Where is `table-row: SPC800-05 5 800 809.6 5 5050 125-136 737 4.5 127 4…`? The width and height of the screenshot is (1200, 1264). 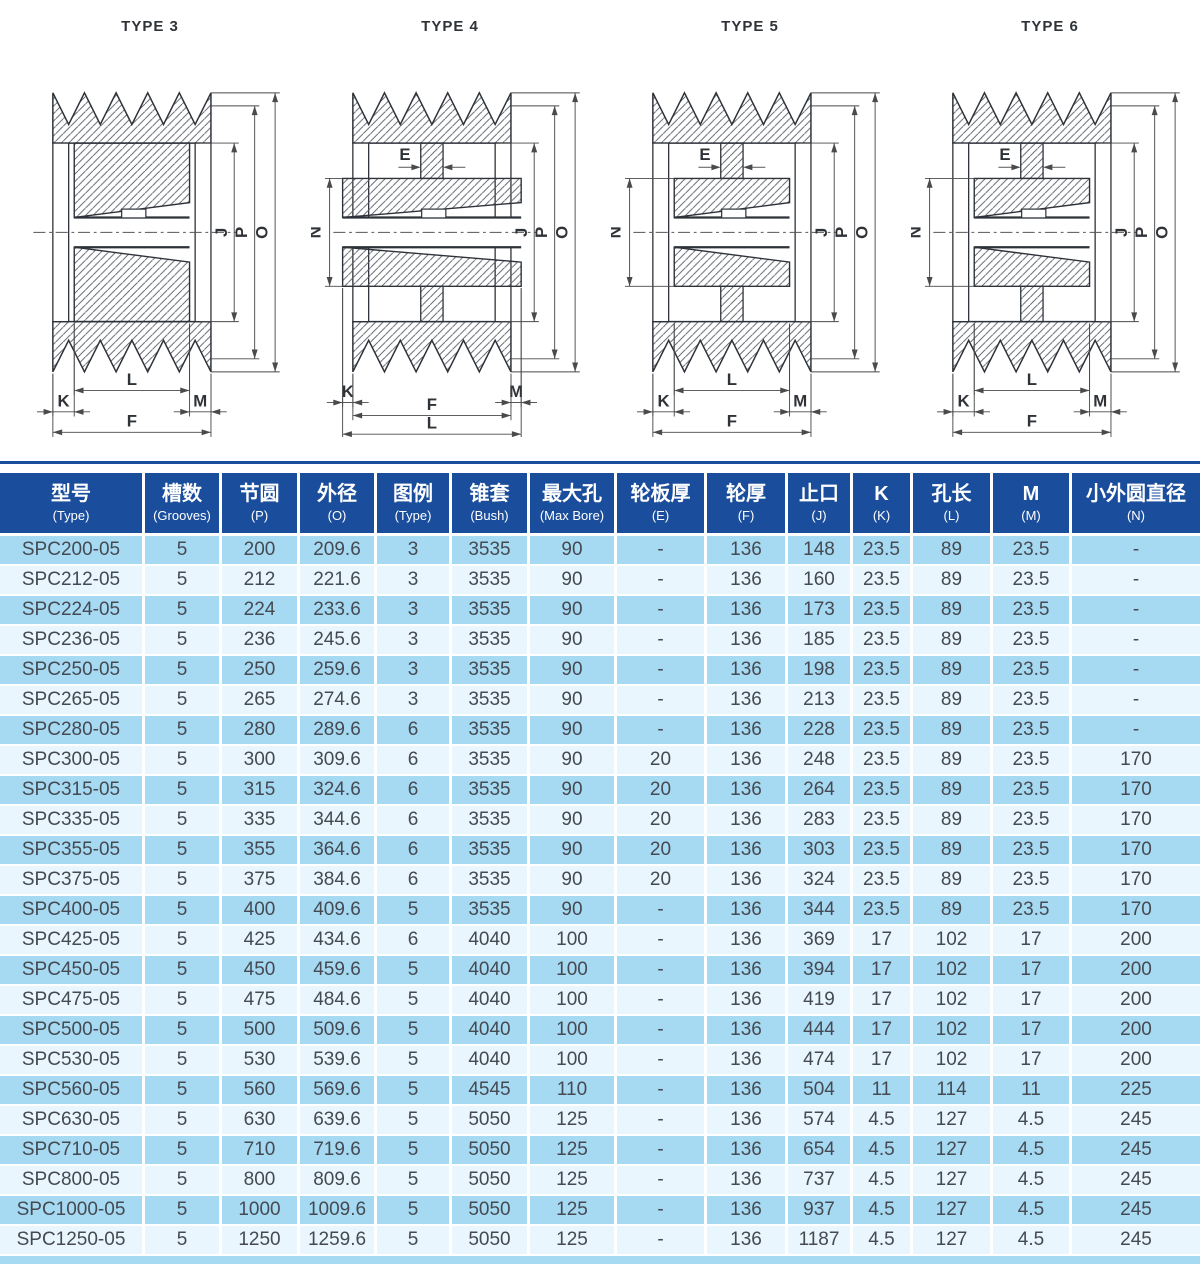 table-row: SPC800-05 5 800 809.6 5 5050 125-136 737 4.5 127 4… is located at coordinates (600, 1181).